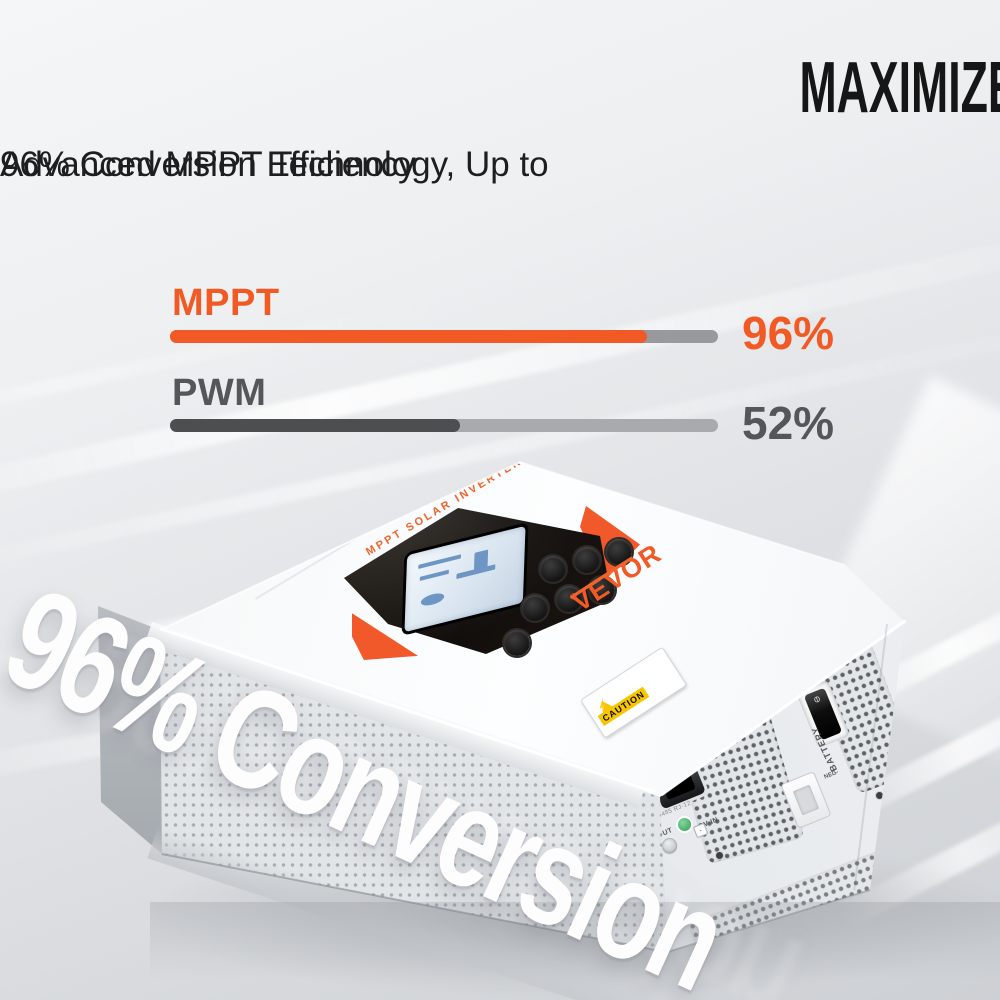  I want to click on bar-label-mppt: MPPT, so click(226, 303).